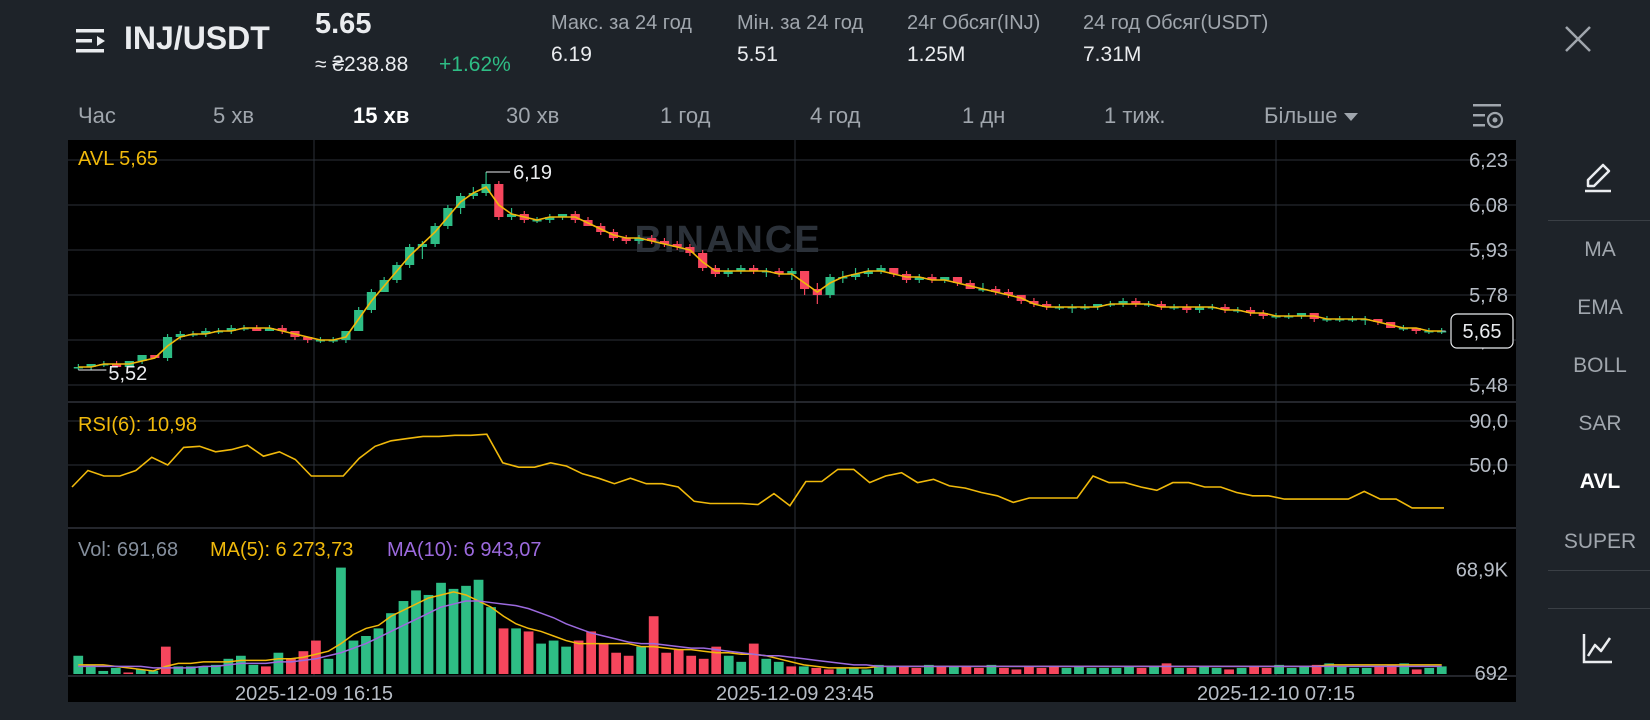  I want to click on indicator-ma: MA, so click(1600, 249).